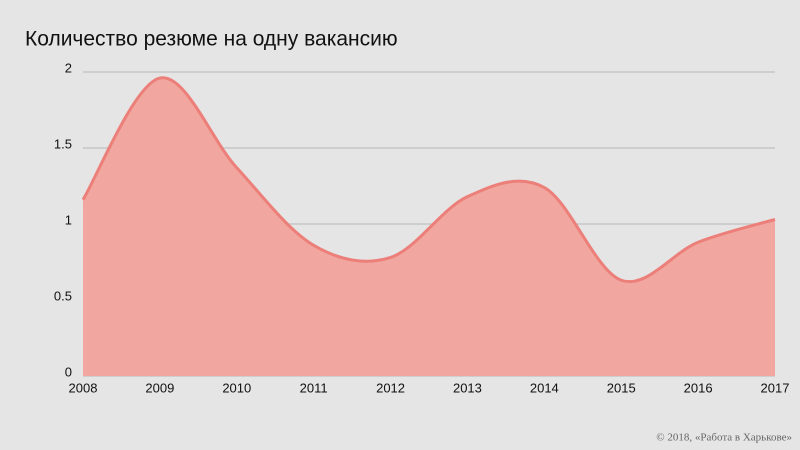  Describe the element at coordinates (63, 143) in the screenshot. I see `y-tick-label: 1.5` at that location.